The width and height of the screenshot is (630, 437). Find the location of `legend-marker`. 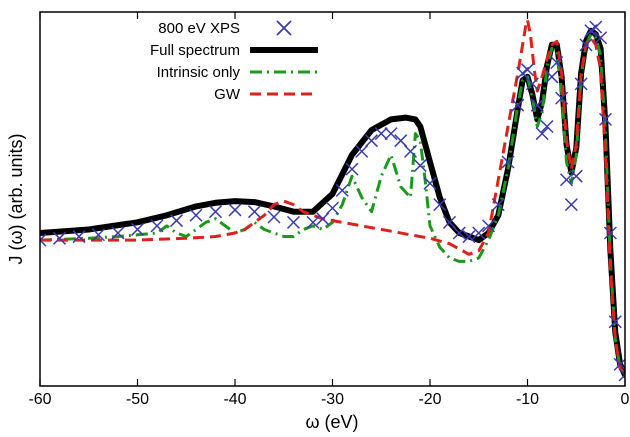

legend-marker is located at coordinates (284, 28).